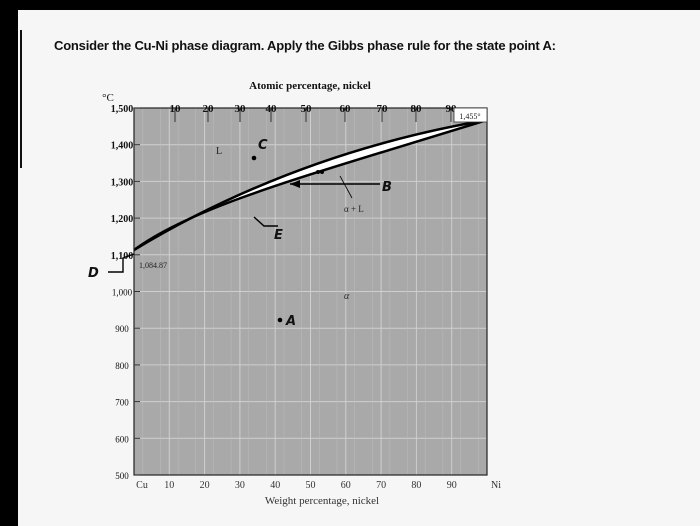  I want to click on point-a-label: A, so click(290, 321).